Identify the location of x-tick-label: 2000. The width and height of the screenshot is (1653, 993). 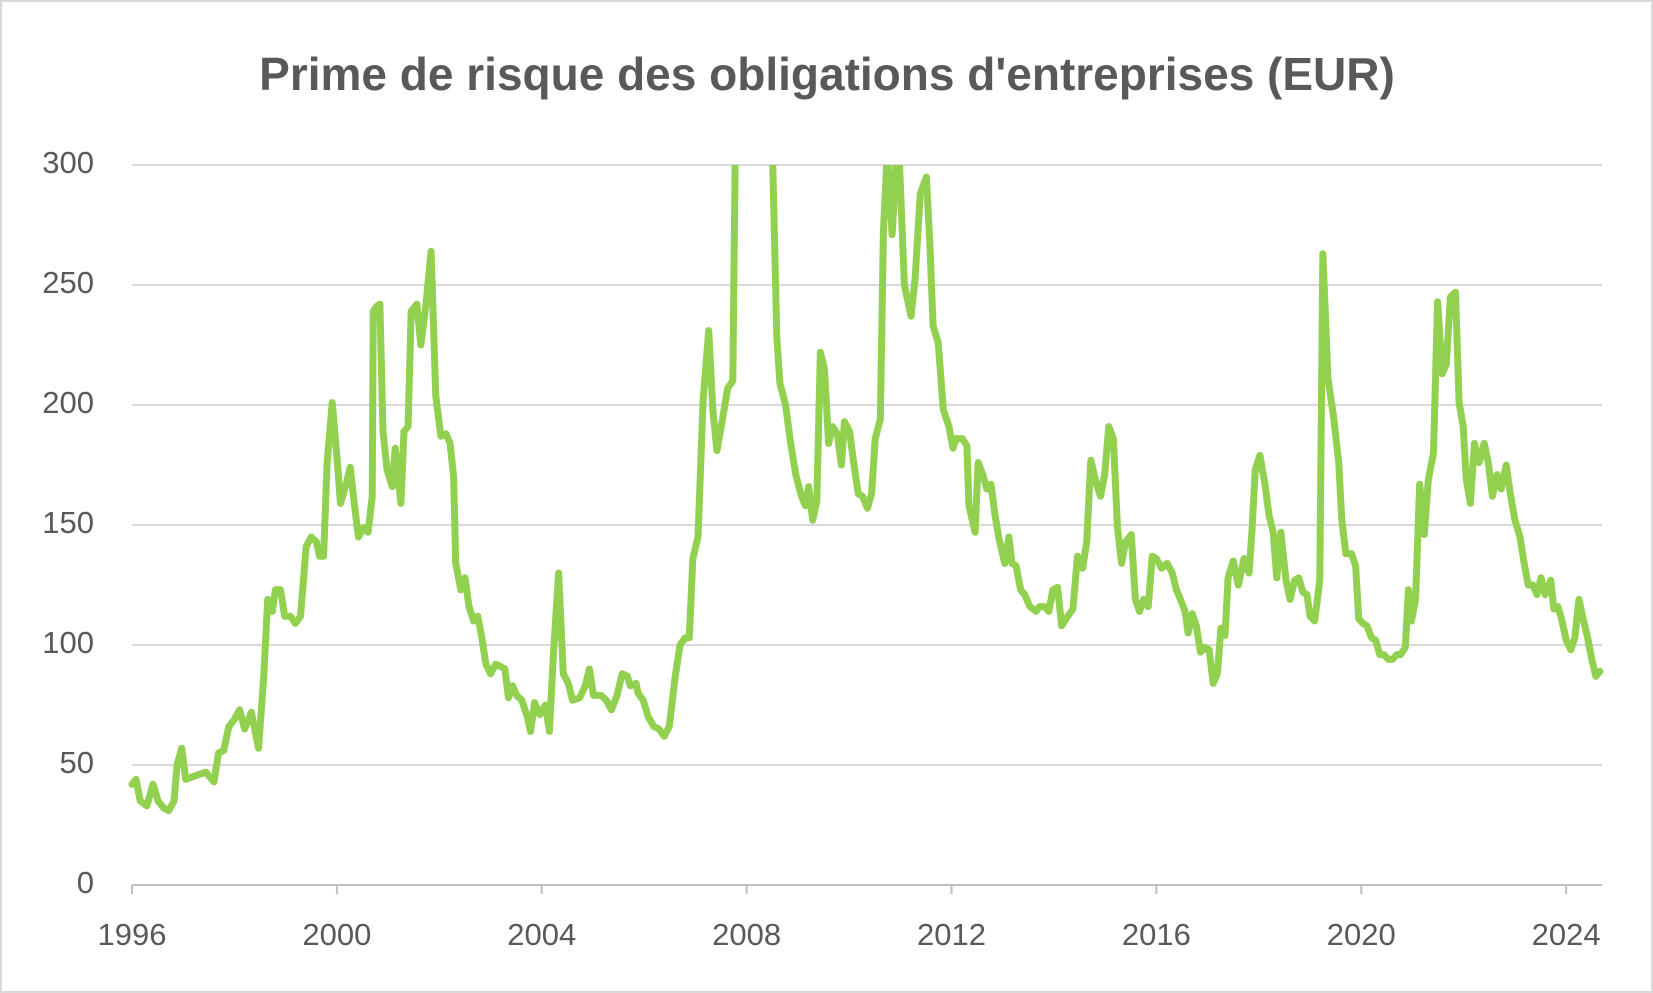
(336, 934).